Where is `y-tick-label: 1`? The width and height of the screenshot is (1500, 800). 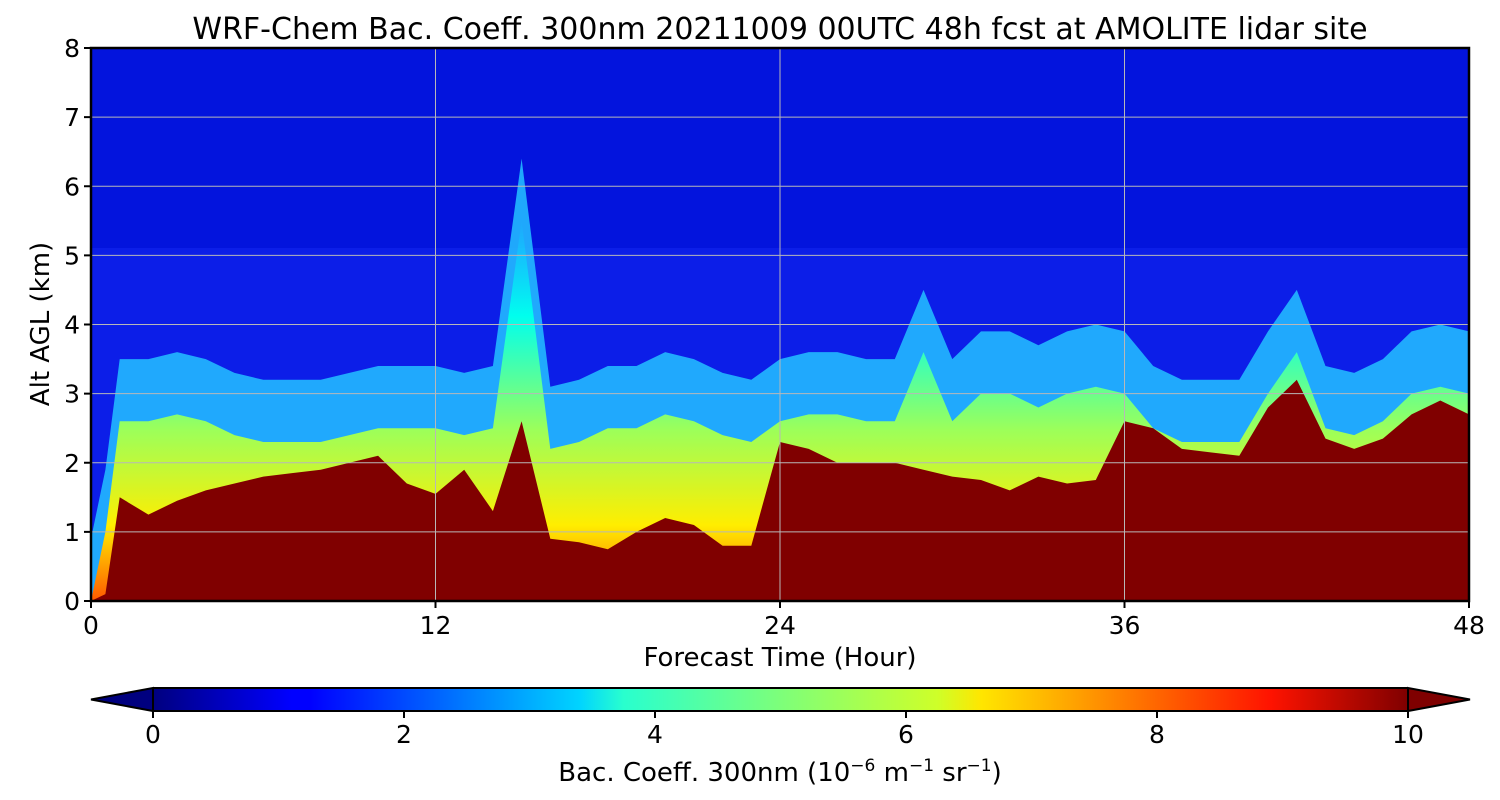
y-tick-label: 1 is located at coordinates (72, 532).